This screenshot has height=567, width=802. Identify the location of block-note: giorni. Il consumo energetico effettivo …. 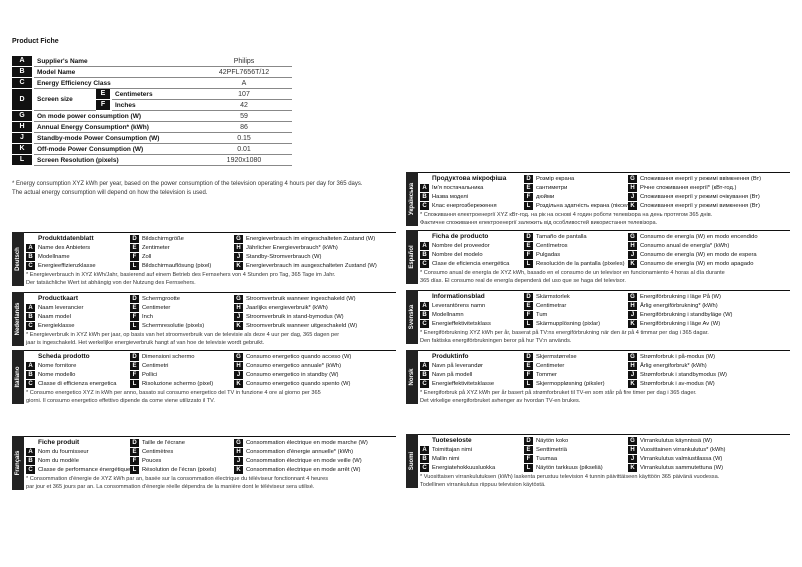
(120, 401).